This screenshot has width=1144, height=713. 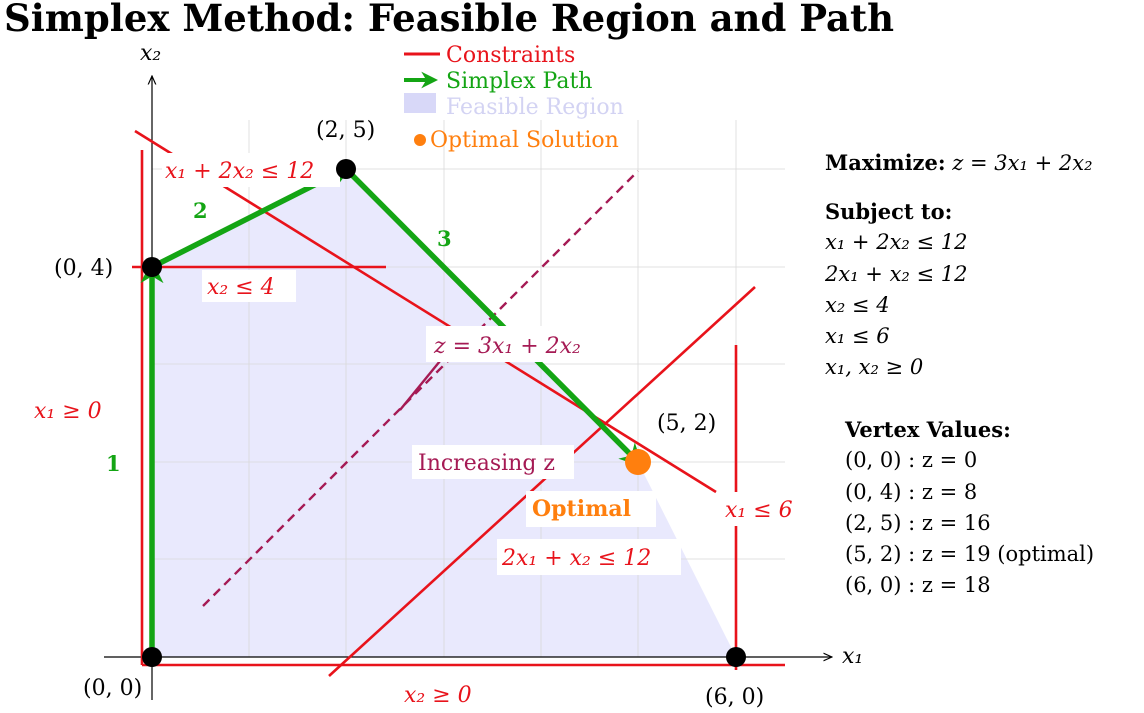 What do you see at coordinates (420, 140) in the screenshot?
I see `legend-marker-optimal` at bounding box center [420, 140].